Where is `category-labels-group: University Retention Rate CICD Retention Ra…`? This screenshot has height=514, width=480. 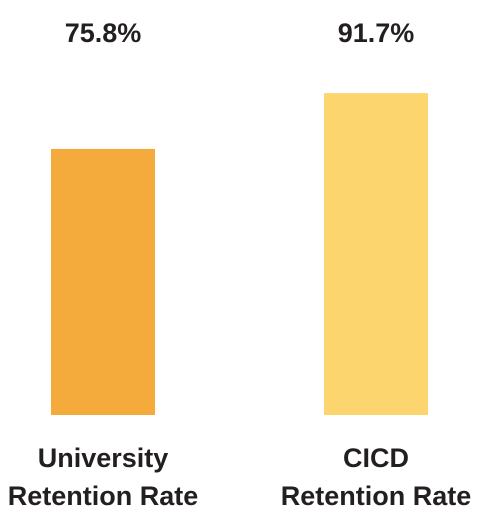
category-labels-group: University Retention Rate CICD Retention Ra… is located at coordinates (240, 477).